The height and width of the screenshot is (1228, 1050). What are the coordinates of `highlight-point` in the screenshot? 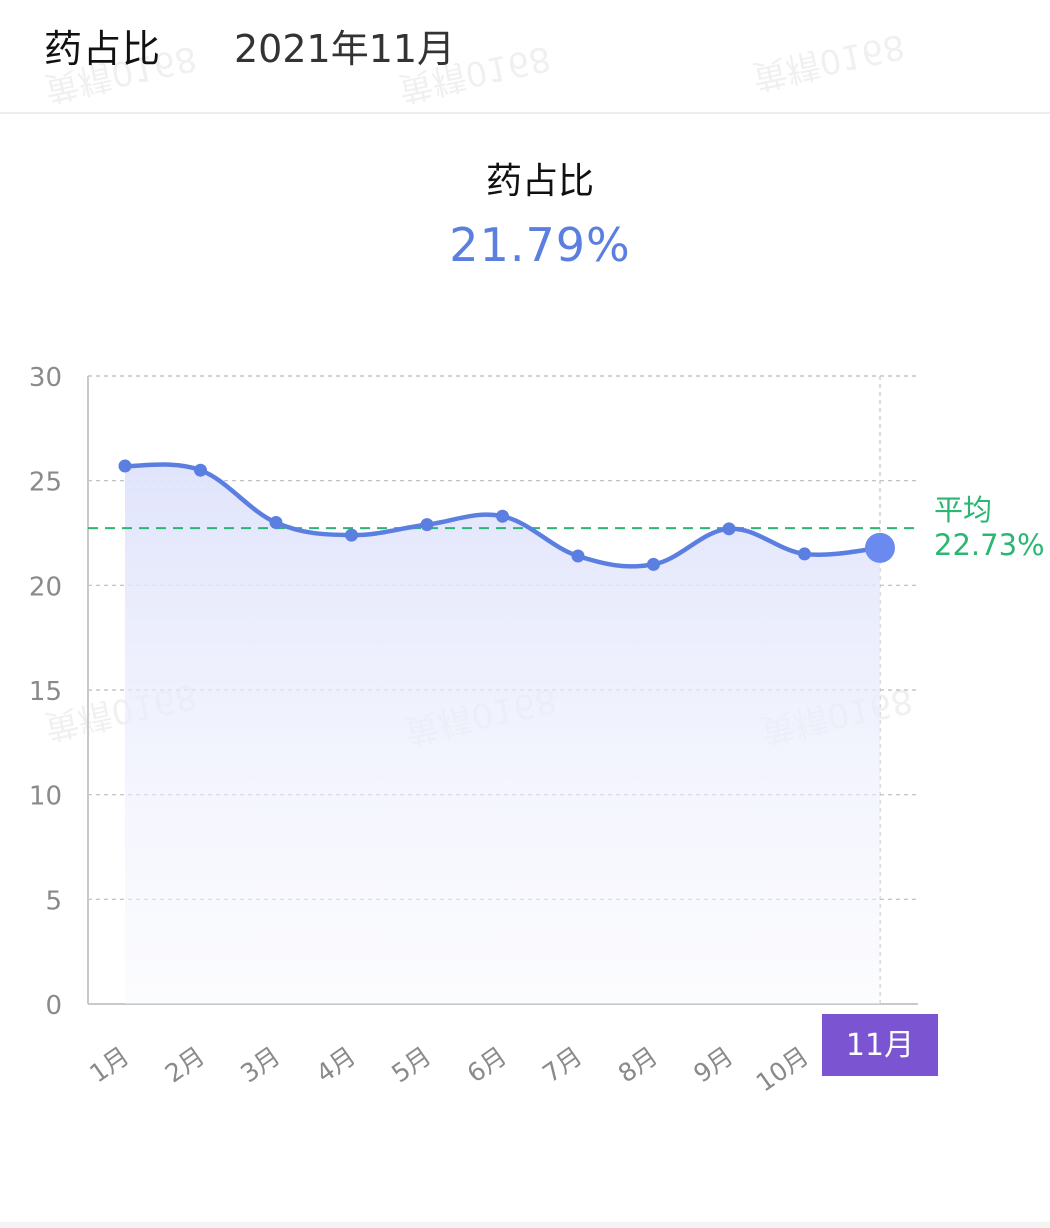 It's located at (880, 547).